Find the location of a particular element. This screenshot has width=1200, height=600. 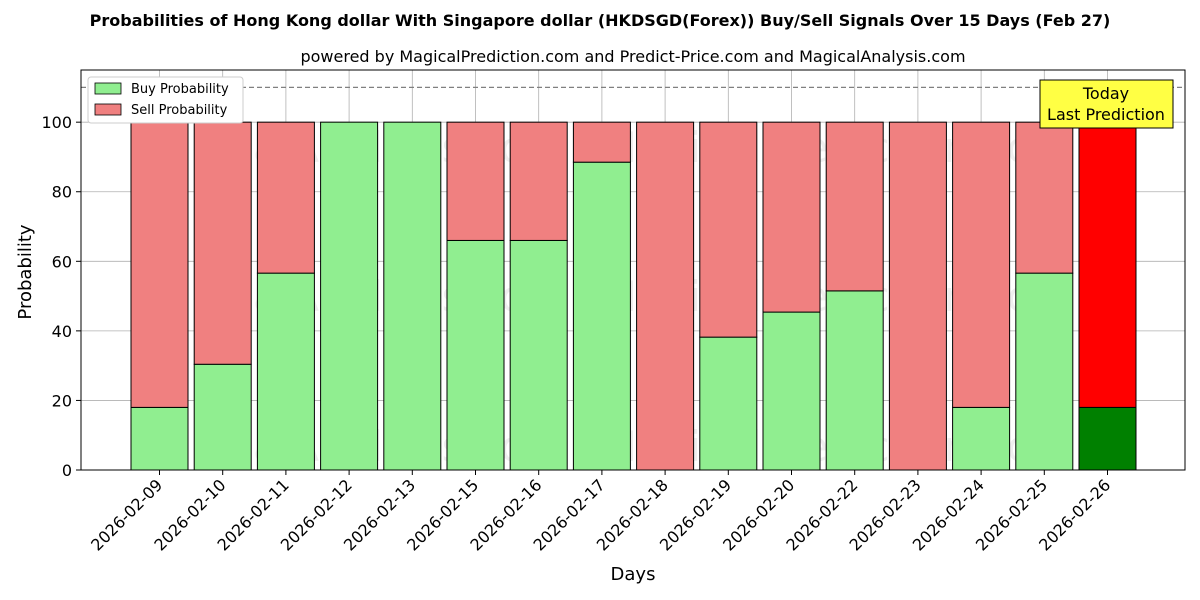

y-tick-label: 20 is located at coordinates (62, 400).